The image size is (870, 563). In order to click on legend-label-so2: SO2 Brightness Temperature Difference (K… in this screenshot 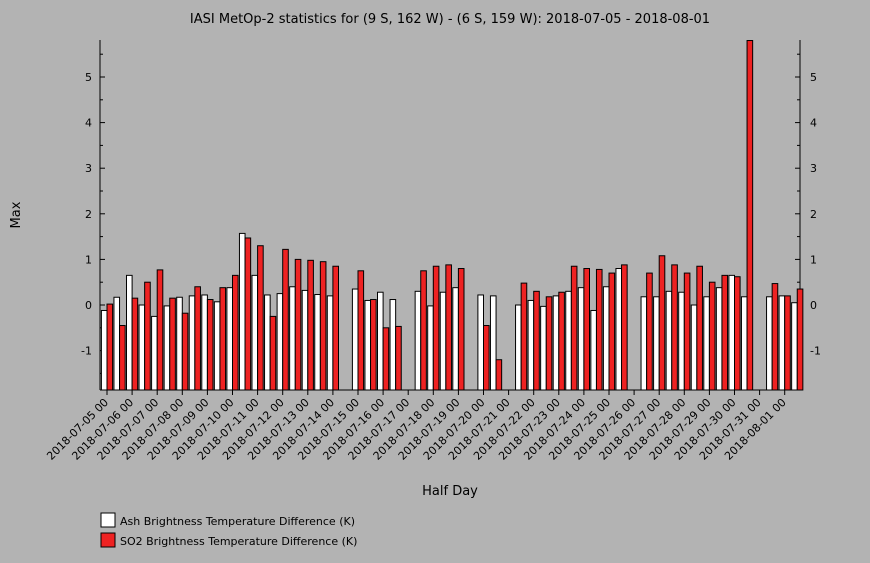, I will do `click(238, 541)`.